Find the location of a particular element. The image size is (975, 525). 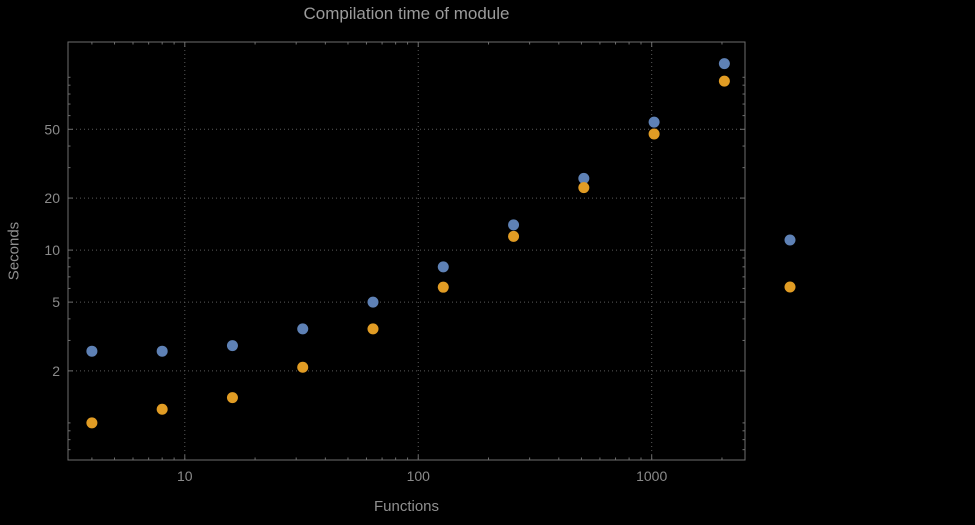

x-tick-label: 1000 is located at coordinates (651, 476).